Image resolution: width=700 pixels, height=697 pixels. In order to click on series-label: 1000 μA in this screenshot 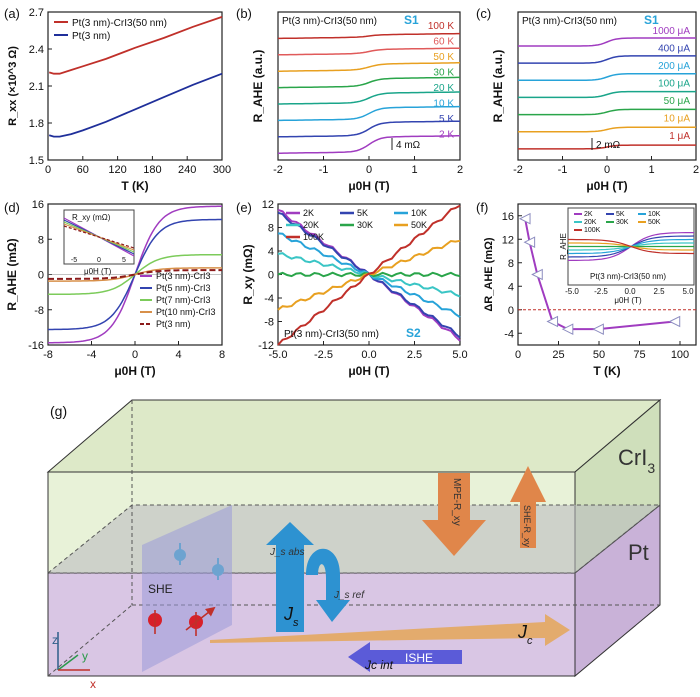, I will do `click(672, 31)`.